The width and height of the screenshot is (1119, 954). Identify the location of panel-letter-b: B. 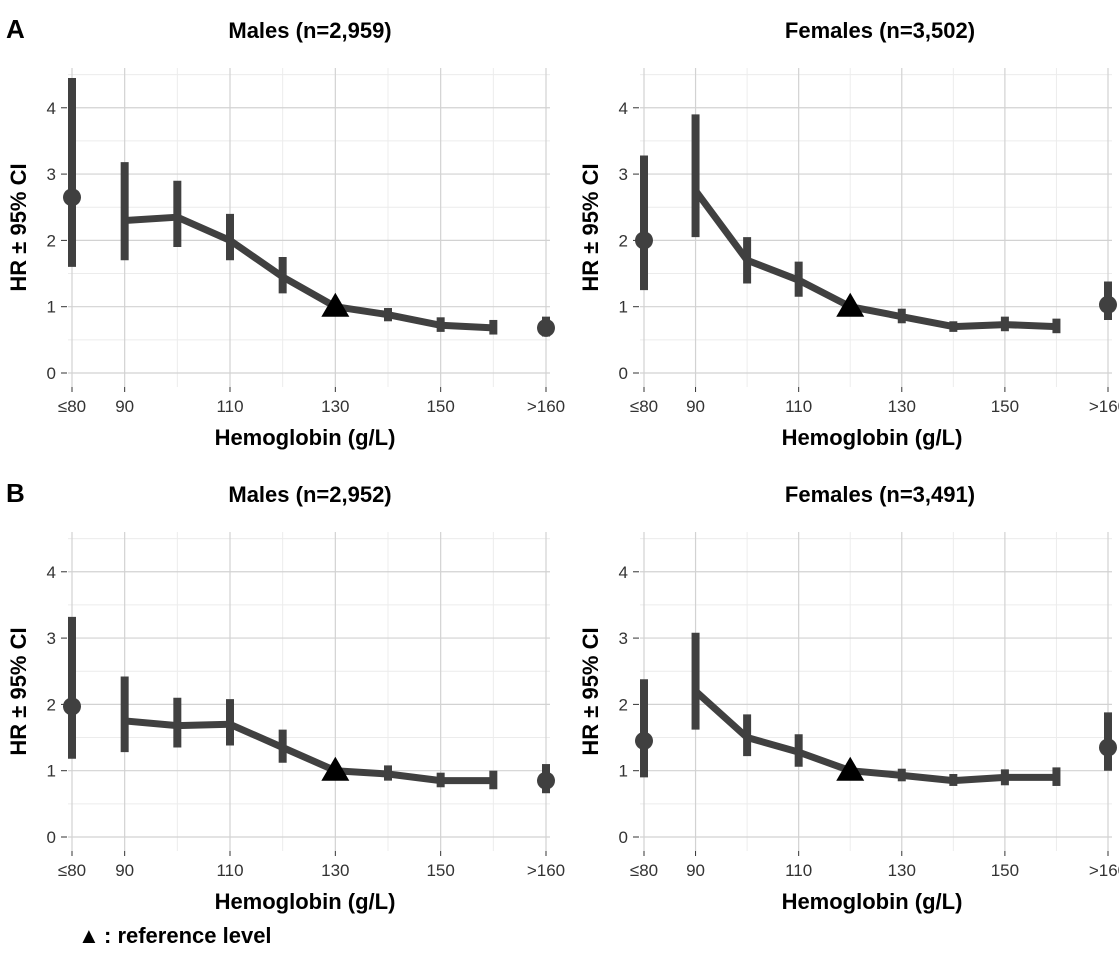
(15, 493).